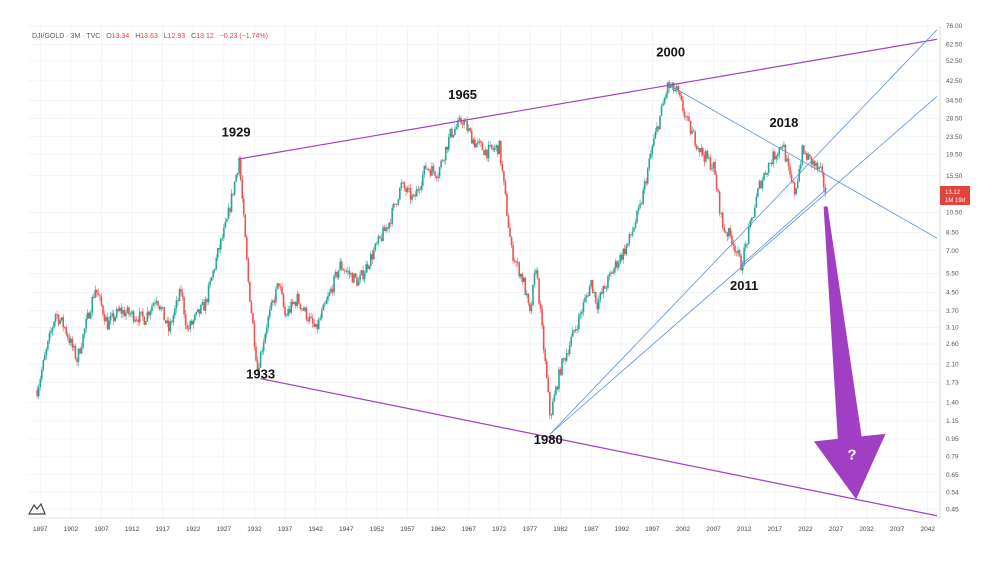  What do you see at coordinates (805, 529) in the screenshot?
I see `x-tick-label: 2022` at bounding box center [805, 529].